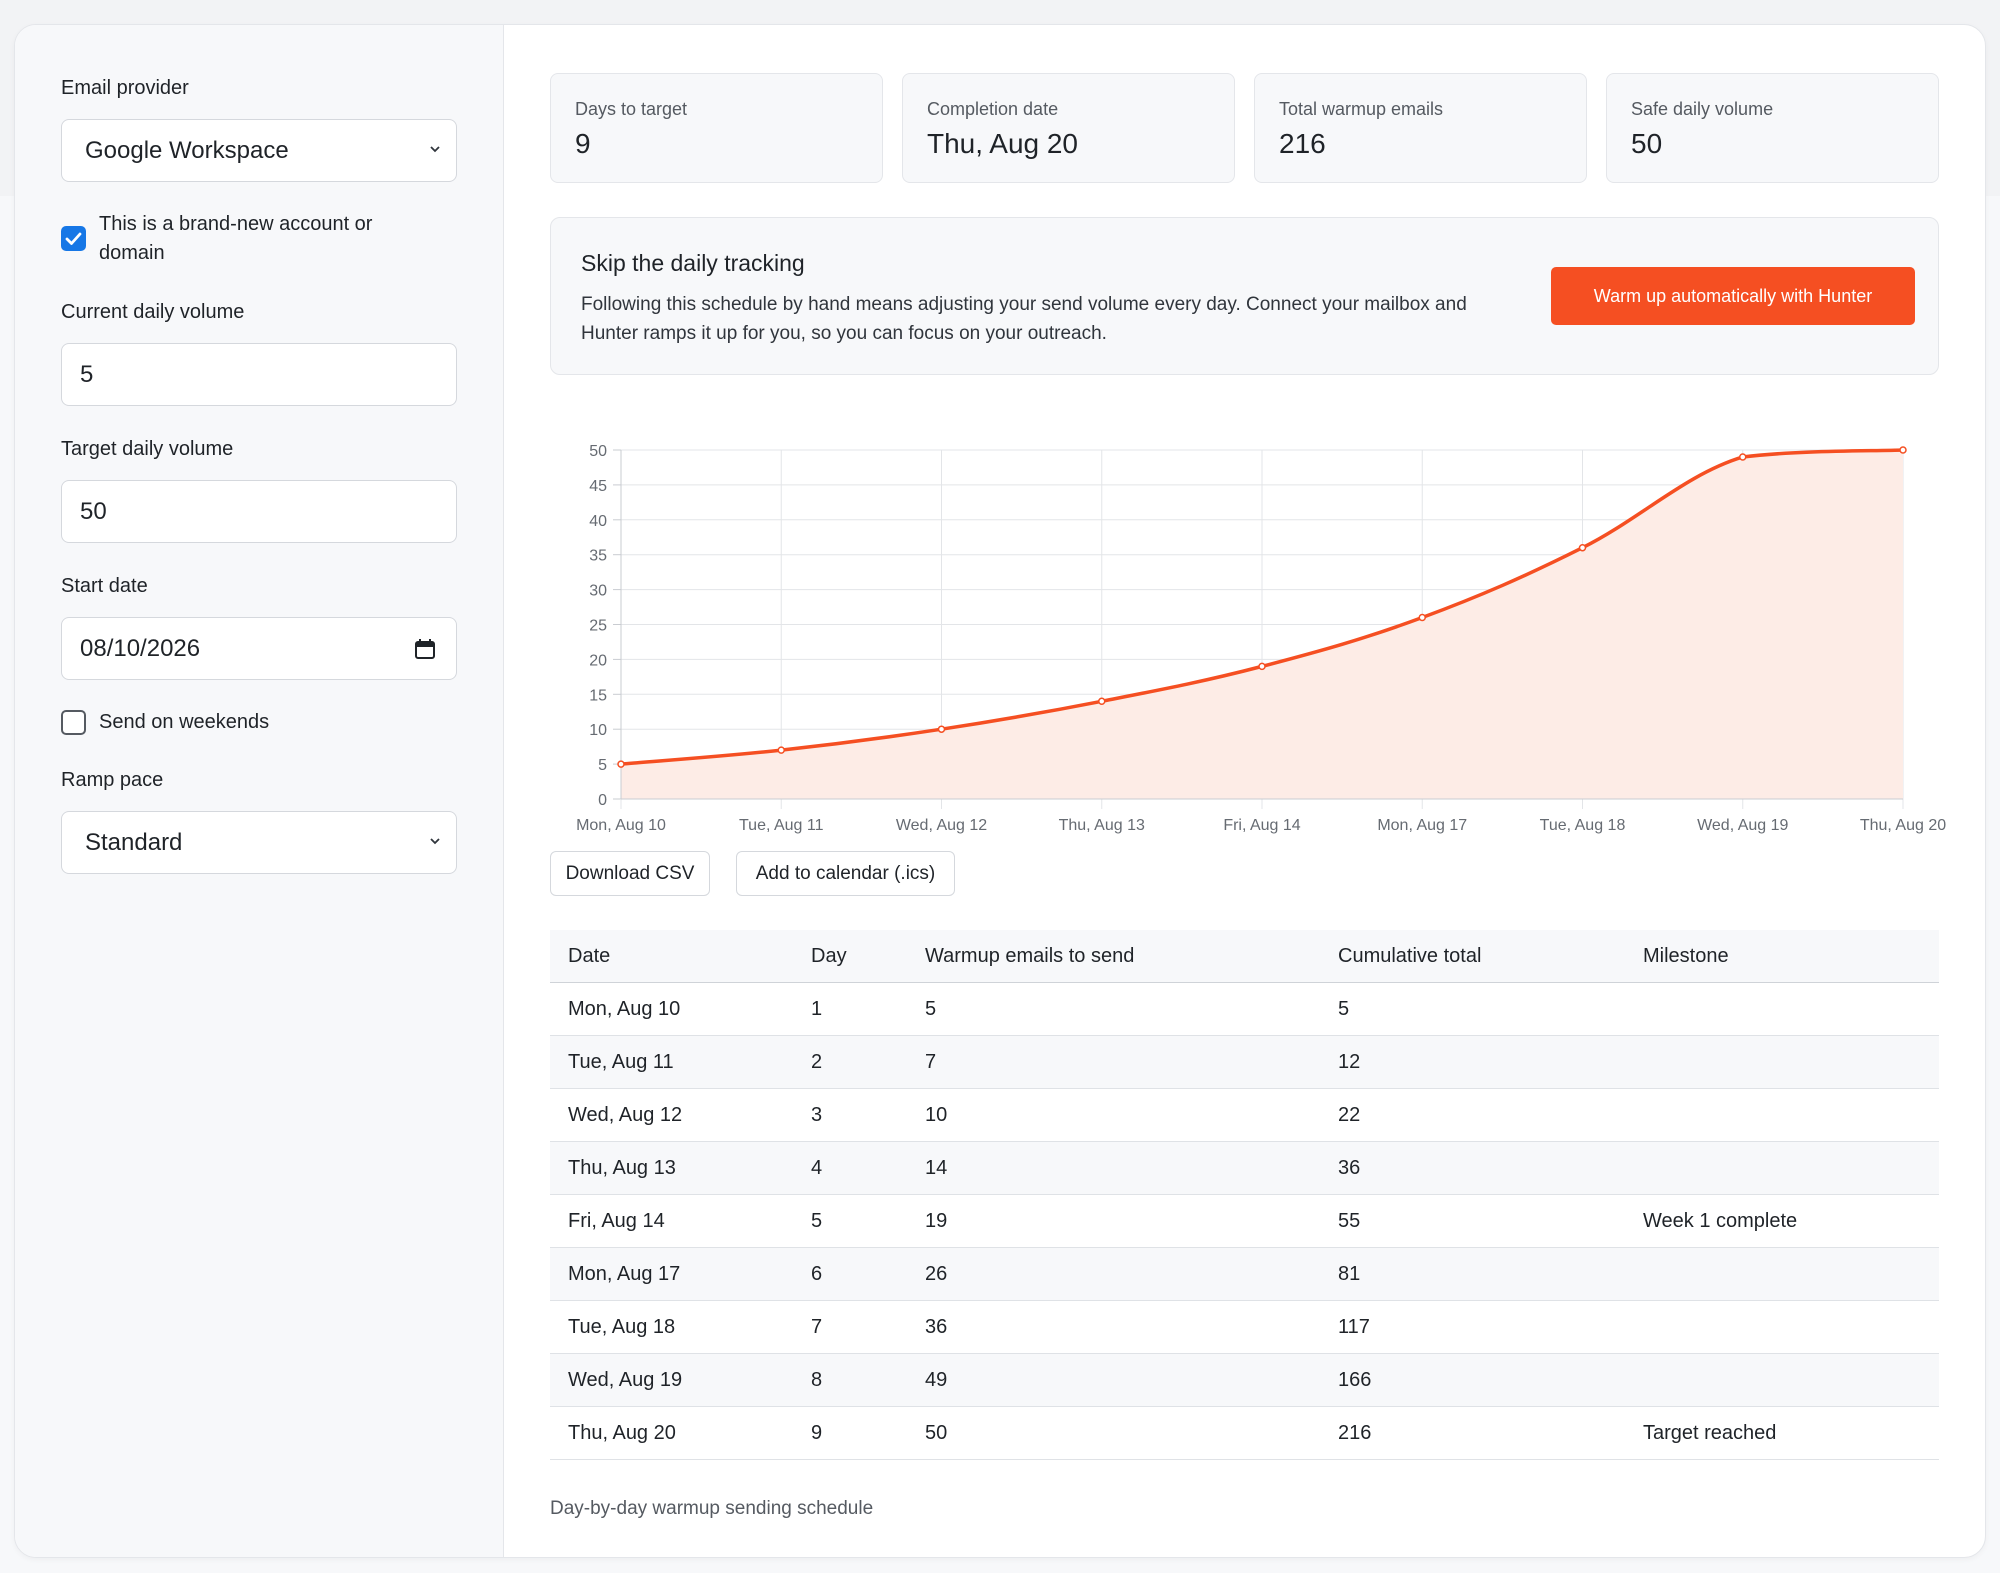 Image resolution: width=2000 pixels, height=1573 pixels. Describe the element at coordinates (1583, 825) in the screenshot. I see `chart-x-tick-label: Tue, Aug 18` at that location.